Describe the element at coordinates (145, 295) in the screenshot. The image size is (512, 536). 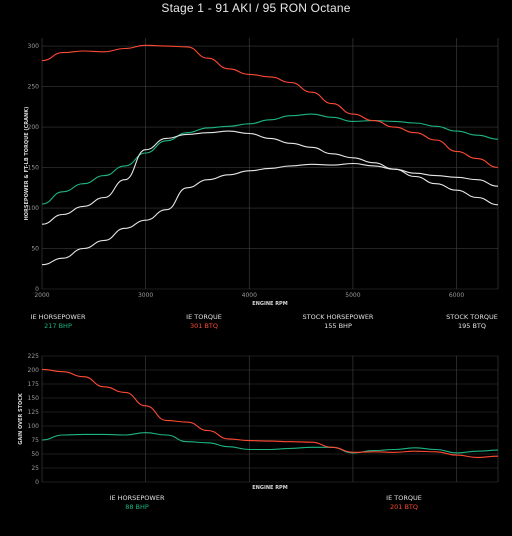
I see `x-tick-label: 3000` at that location.